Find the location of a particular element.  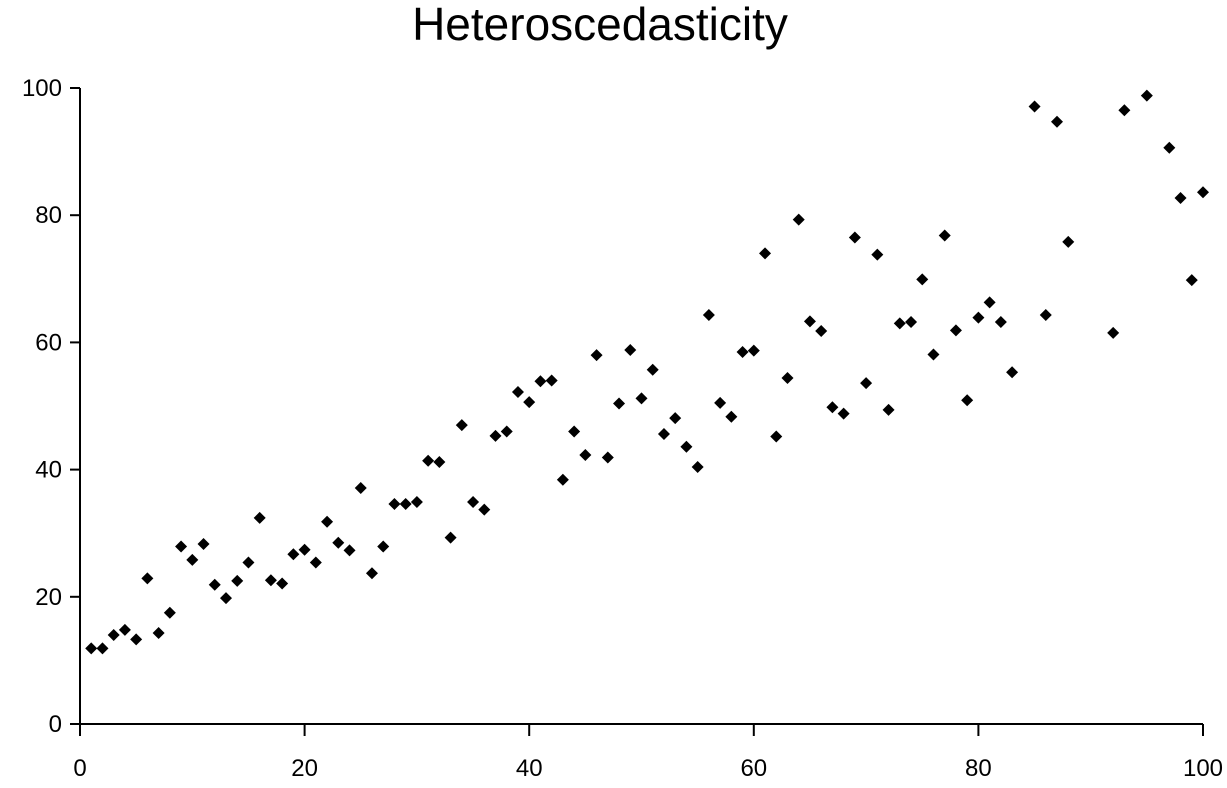

x-tick-label: 40 is located at coordinates (529, 768).